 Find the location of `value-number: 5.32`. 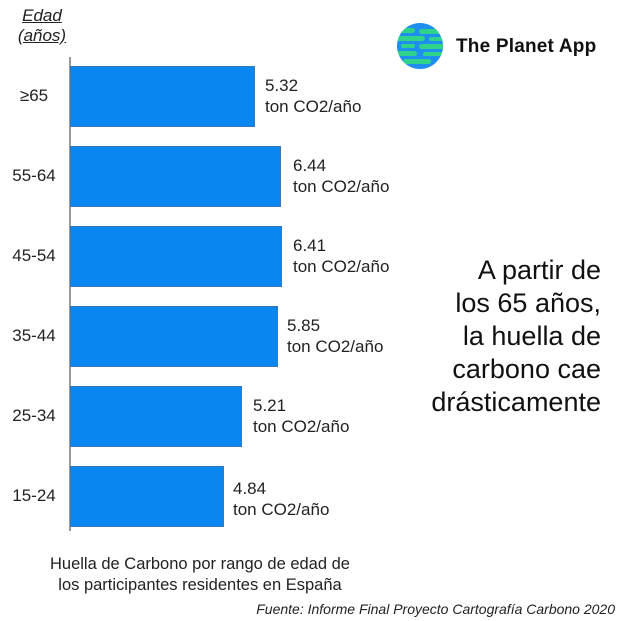

value-number: 5.32 is located at coordinates (282, 85).